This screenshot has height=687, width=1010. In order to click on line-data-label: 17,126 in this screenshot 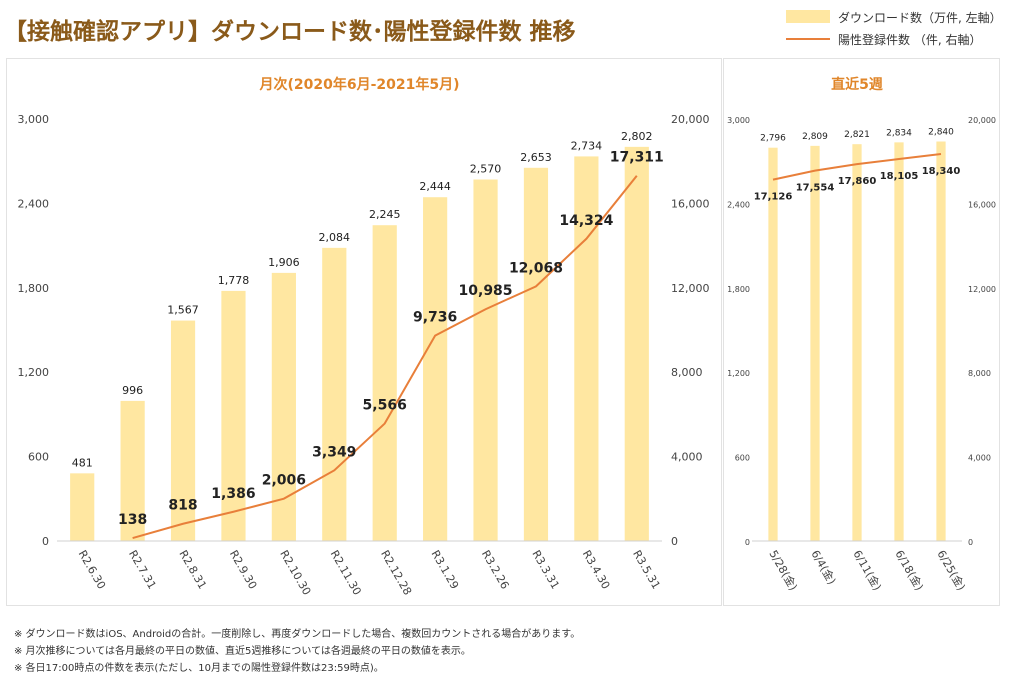, I will do `click(773, 197)`.